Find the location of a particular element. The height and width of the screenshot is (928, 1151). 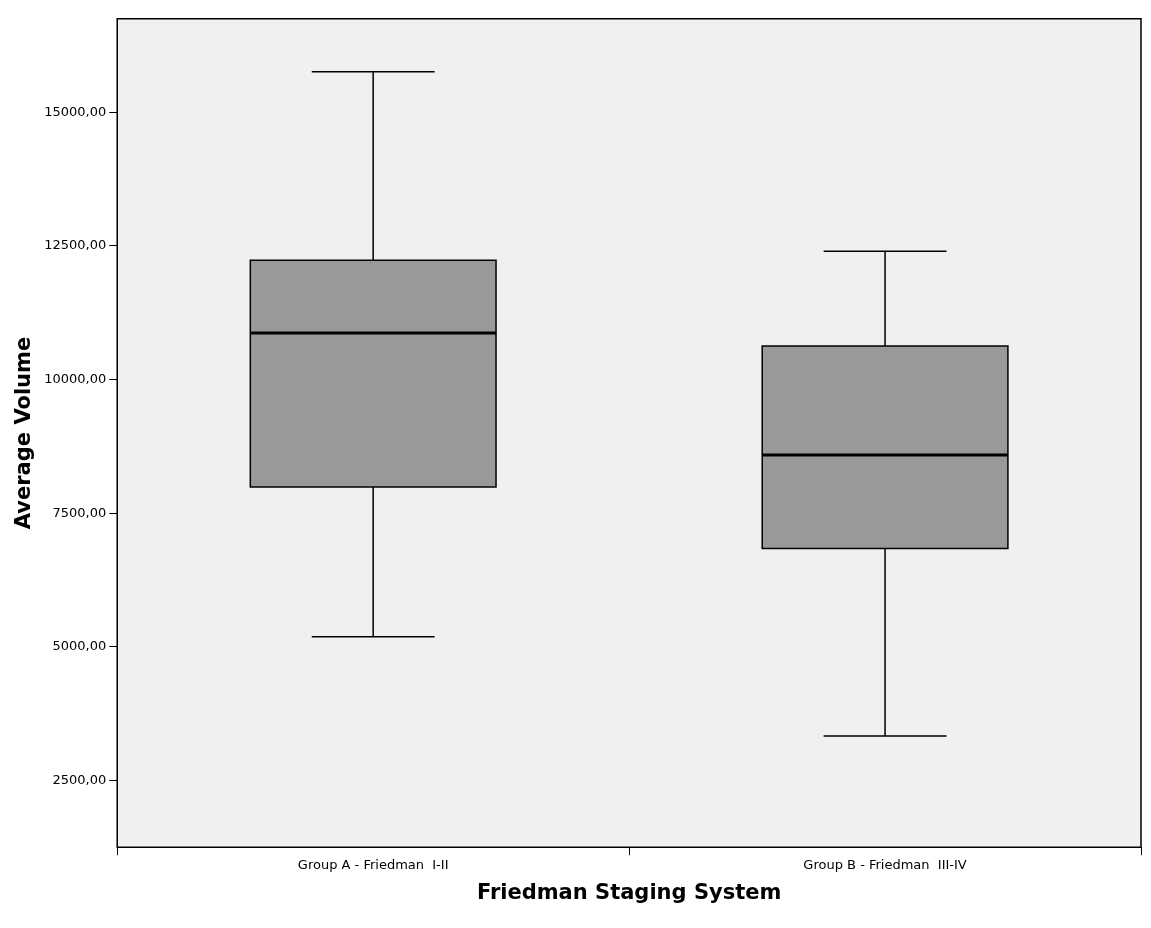

y-tick-label: 2500,00 is located at coordinates (79, 779).